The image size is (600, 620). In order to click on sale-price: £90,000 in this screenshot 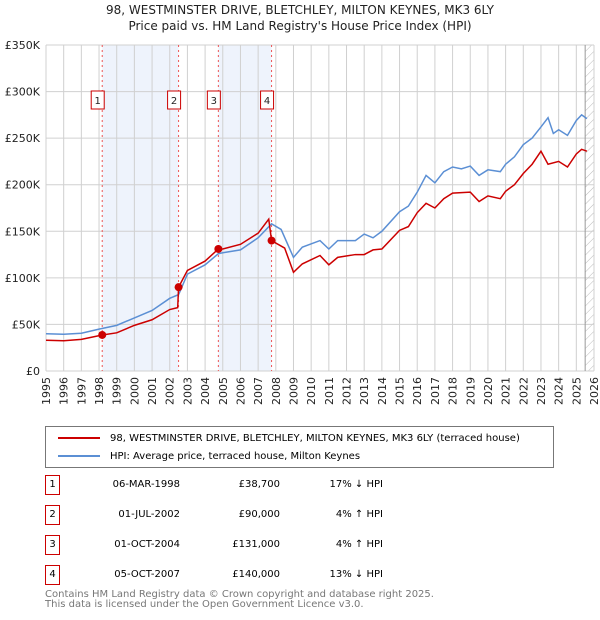, I will do `click(259, 514)`.